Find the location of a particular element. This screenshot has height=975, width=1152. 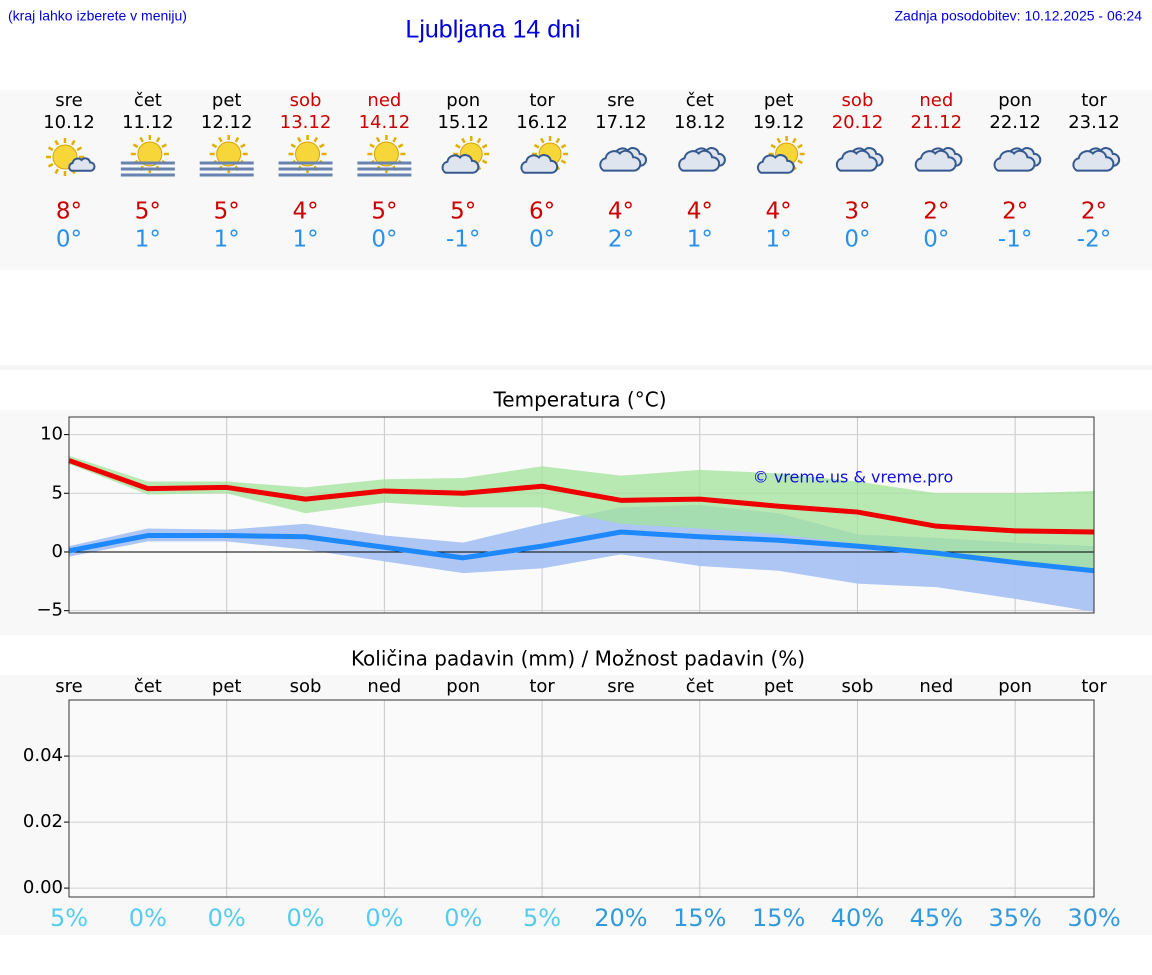

y-tick-label: 0 is located at coordinates (57, 551).